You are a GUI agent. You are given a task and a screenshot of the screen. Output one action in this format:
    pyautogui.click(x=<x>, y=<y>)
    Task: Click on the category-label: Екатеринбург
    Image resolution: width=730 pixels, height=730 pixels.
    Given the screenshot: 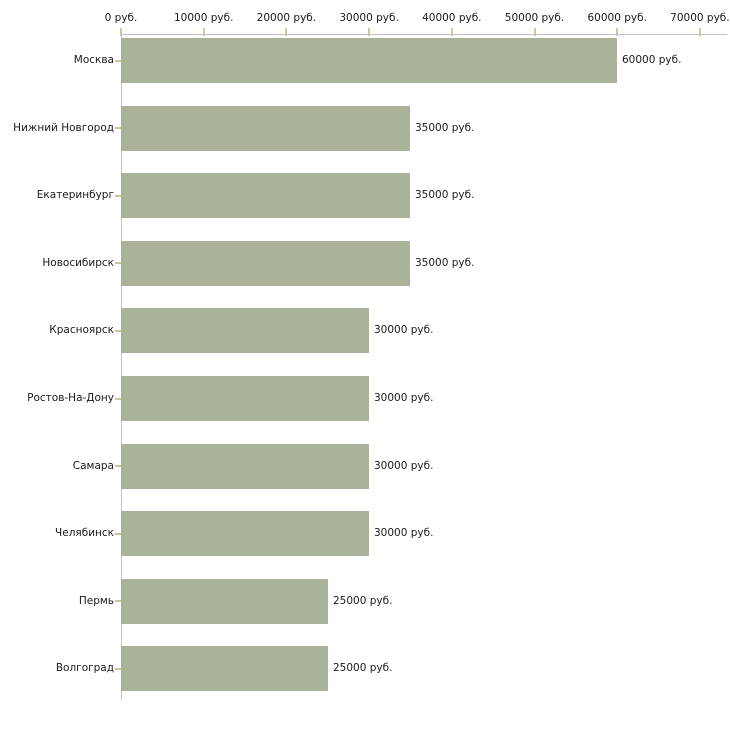 What is the action you would take?
    pyautogui.click(x=75, y=195)
    